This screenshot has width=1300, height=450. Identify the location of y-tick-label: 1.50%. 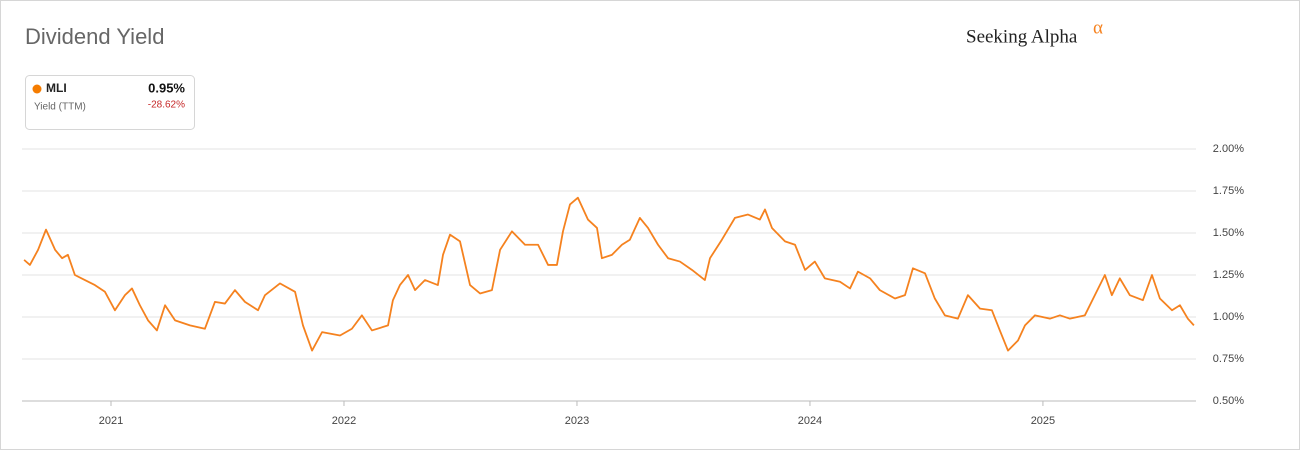
(1228, 233).